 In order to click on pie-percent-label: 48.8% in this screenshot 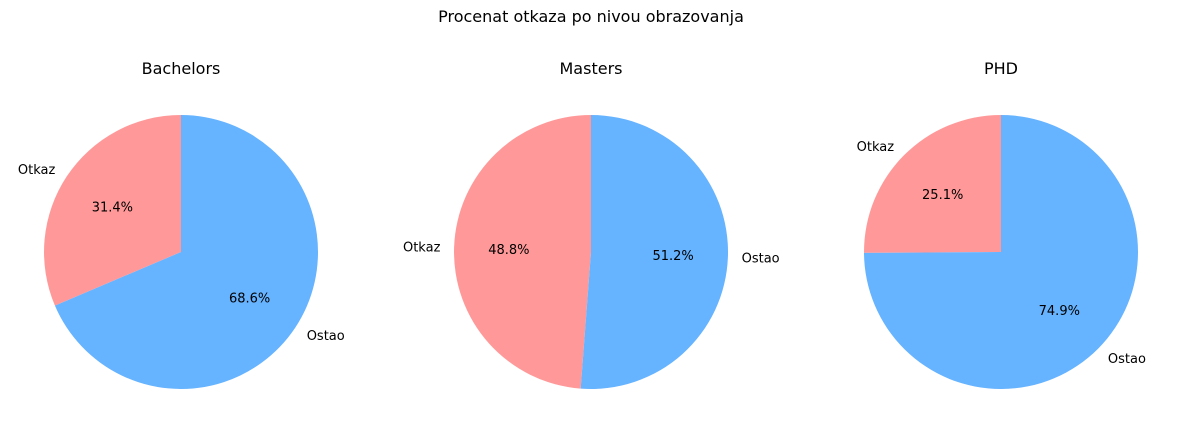, I will do `click(508, 250)`.